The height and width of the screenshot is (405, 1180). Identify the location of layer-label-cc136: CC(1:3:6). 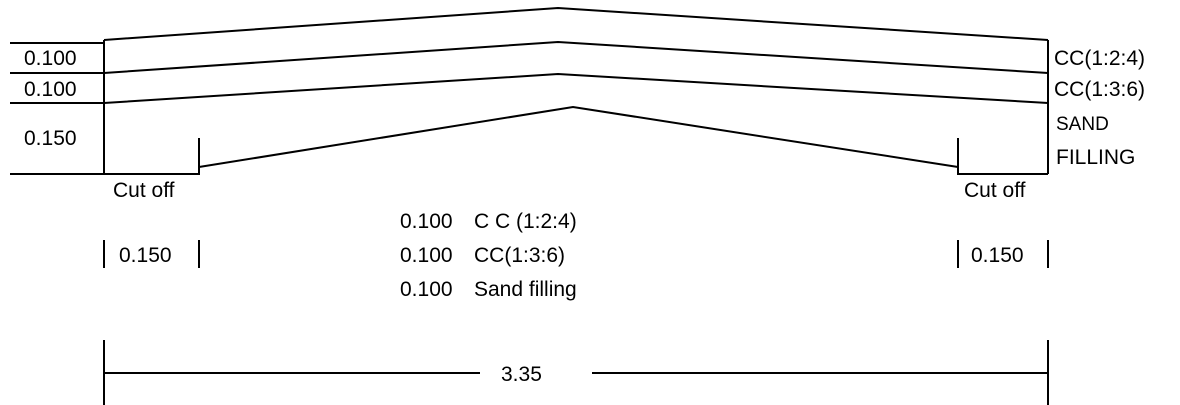
(1099, 89).